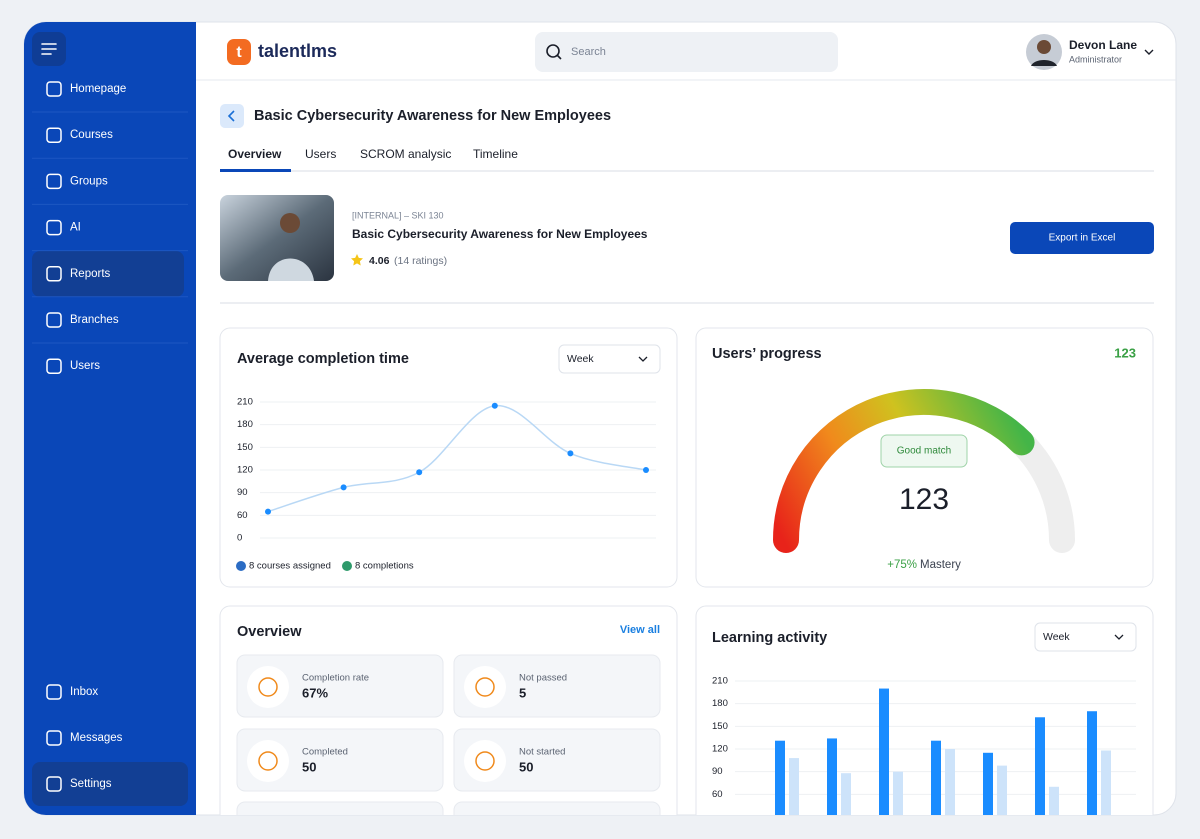  I want to click on tab: Timeline, so click(495, 154).